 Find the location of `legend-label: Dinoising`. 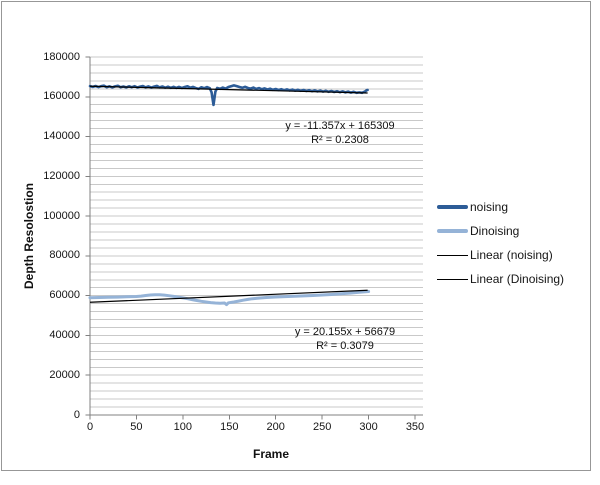

legend-label: Dinoising is located at coordinates (495, 231).